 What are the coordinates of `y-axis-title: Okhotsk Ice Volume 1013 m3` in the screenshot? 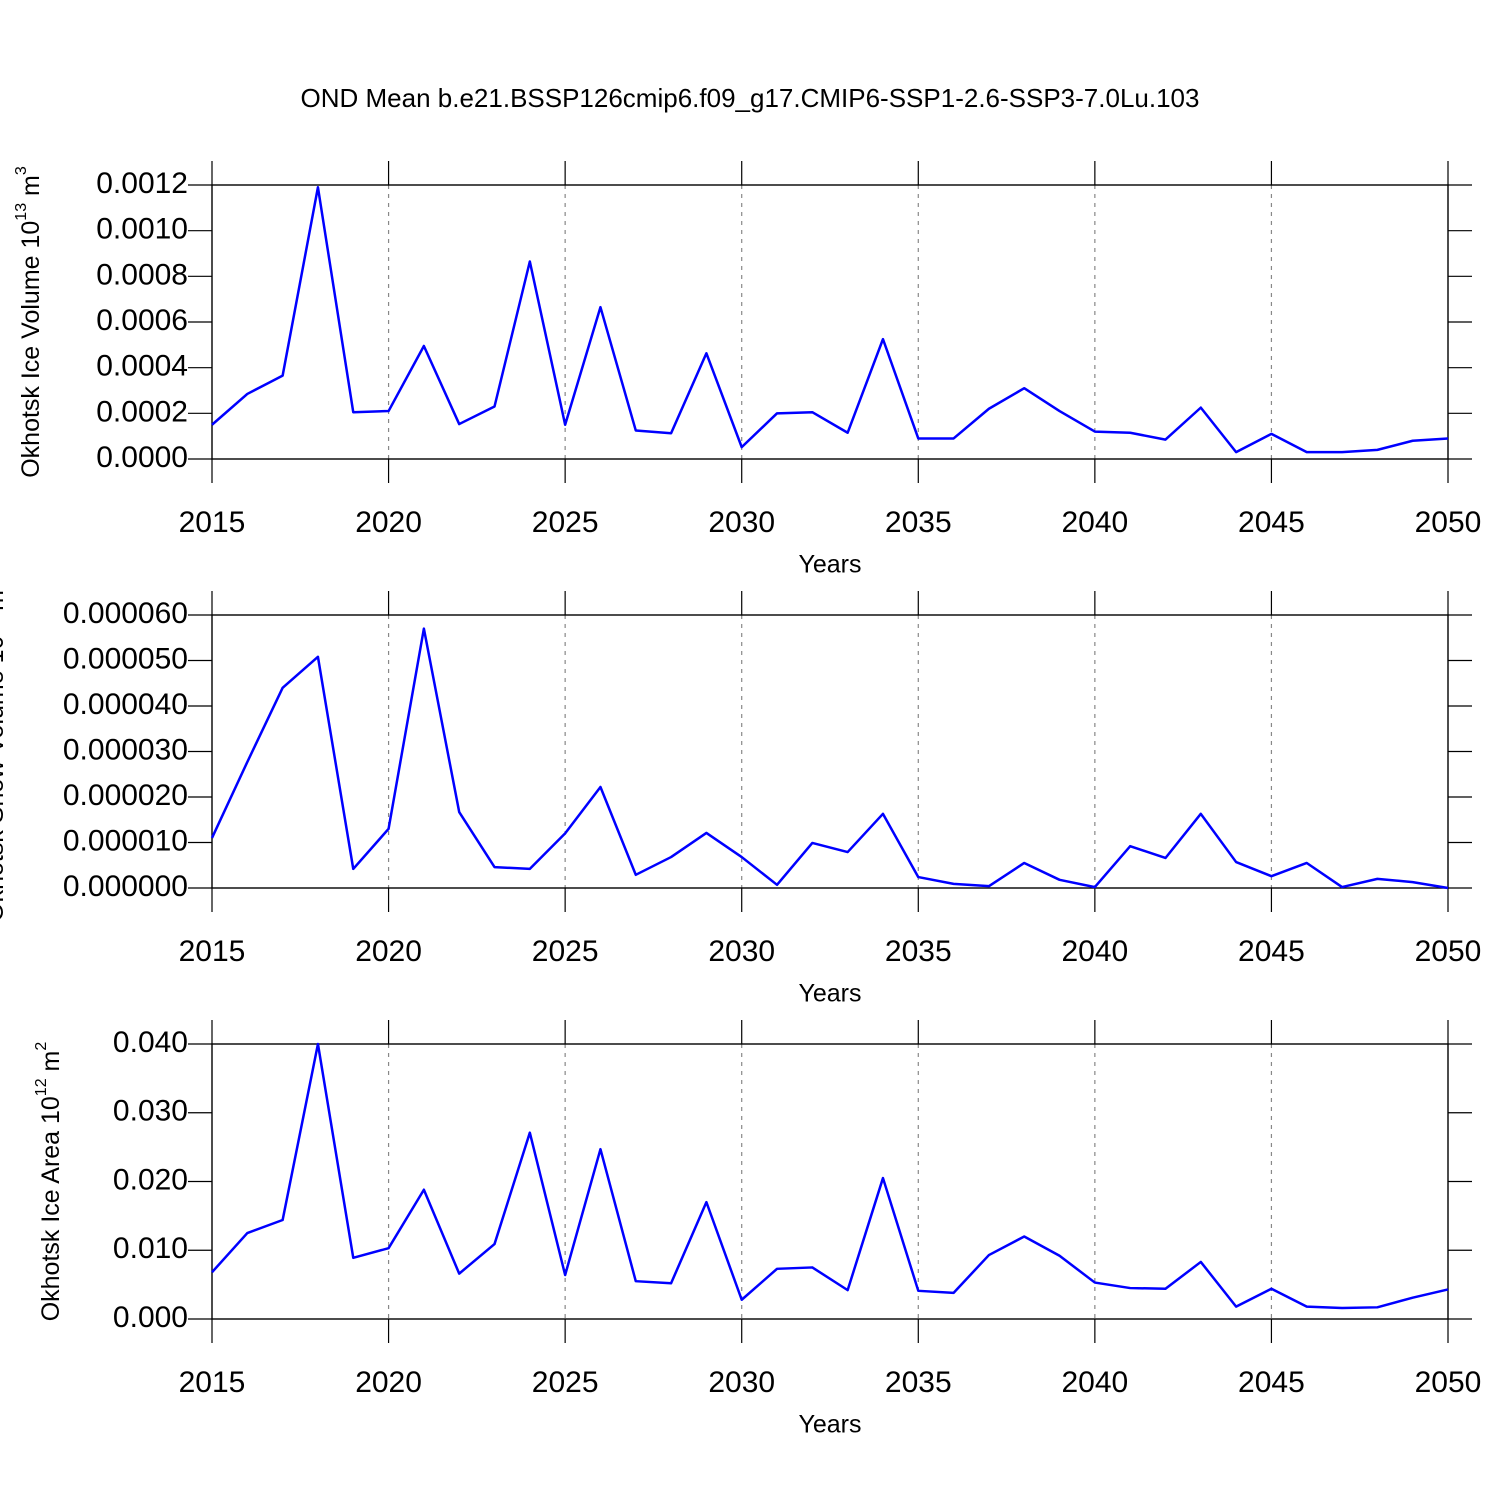 It's located at (28, 322).